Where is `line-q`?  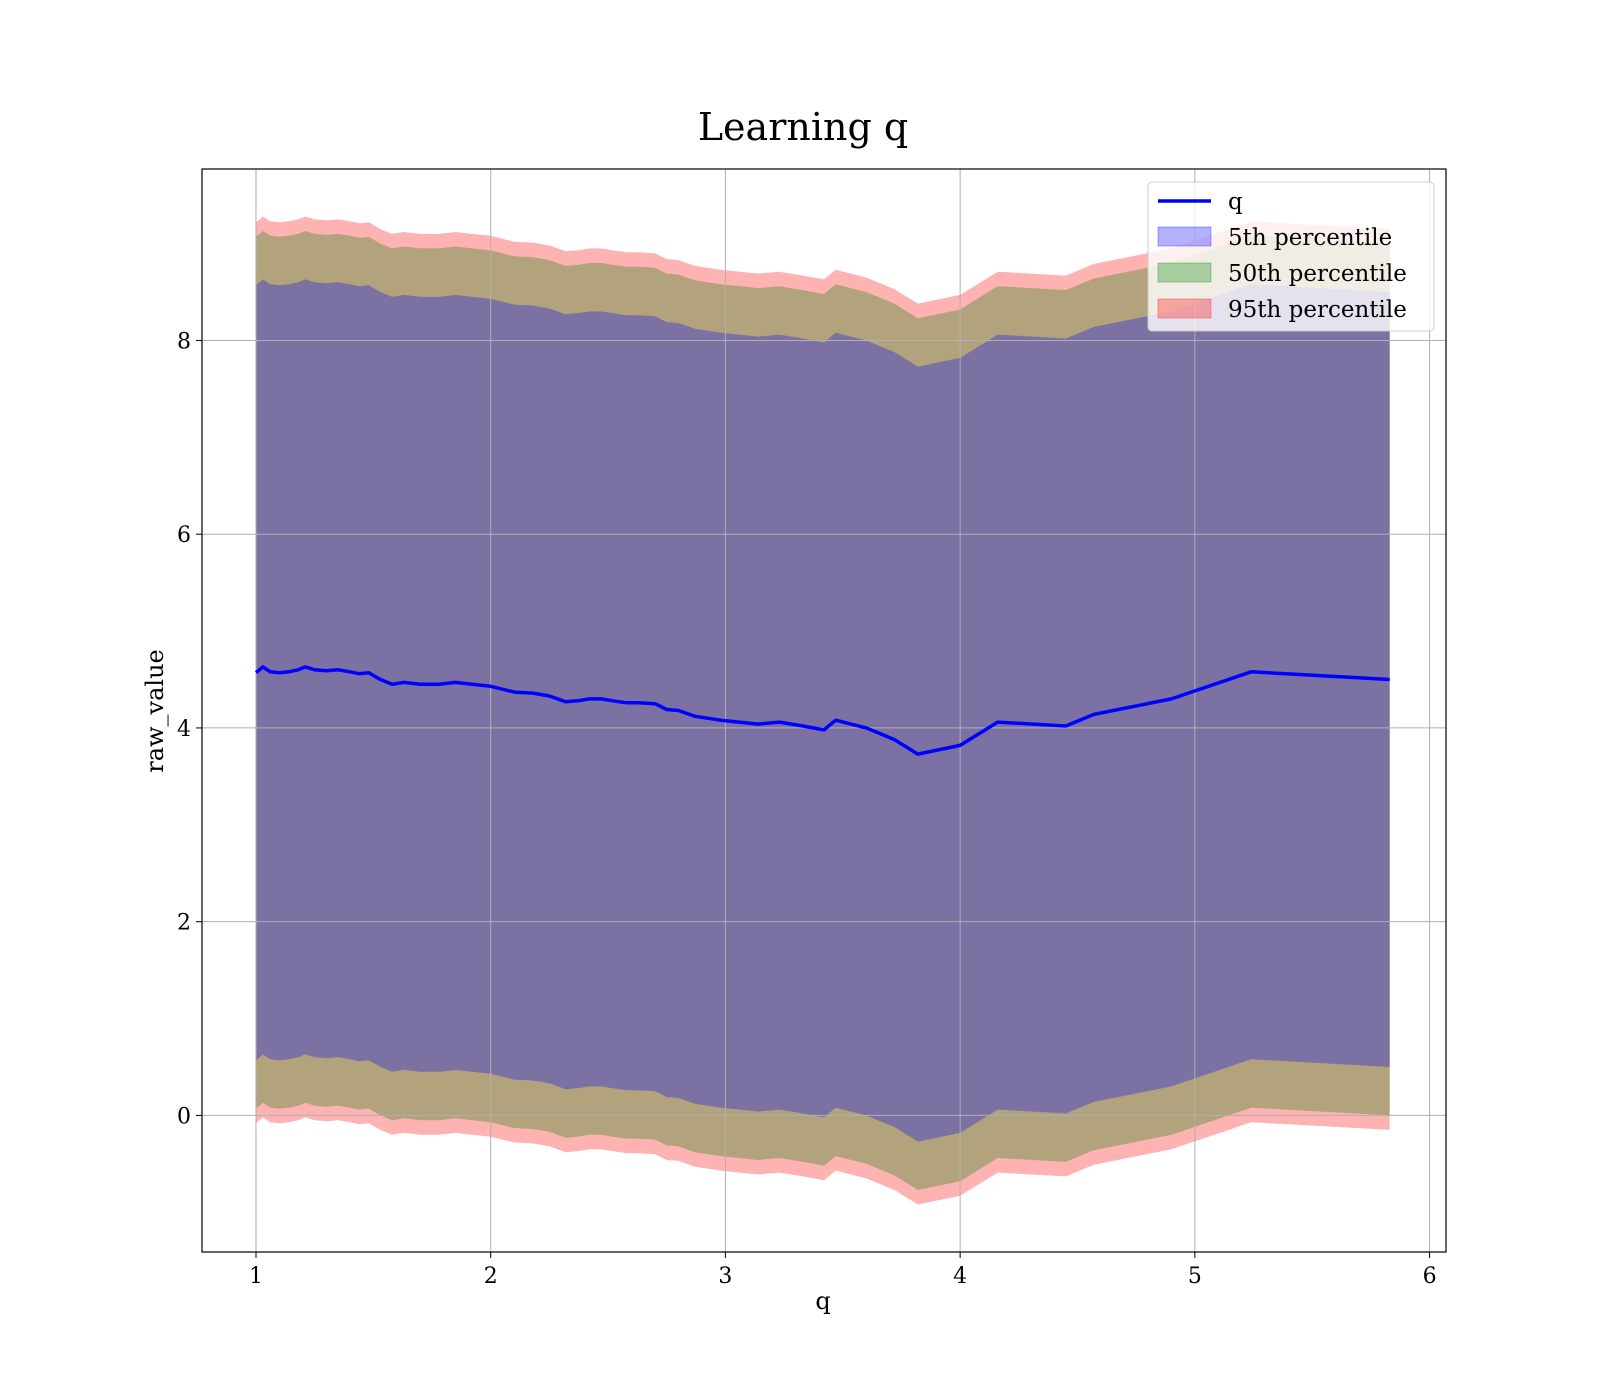 line-q is located at coordinates (822, 710).